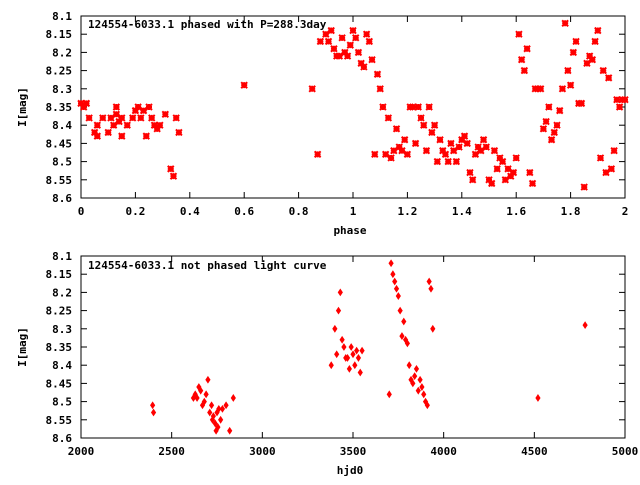 Image resolution: width=640 pixels, height=485 pixels. What do you see at coordinates (62, 162) in the screenshot?
I see `y-tick-label: 8.5` at bounding box center [62, 162].